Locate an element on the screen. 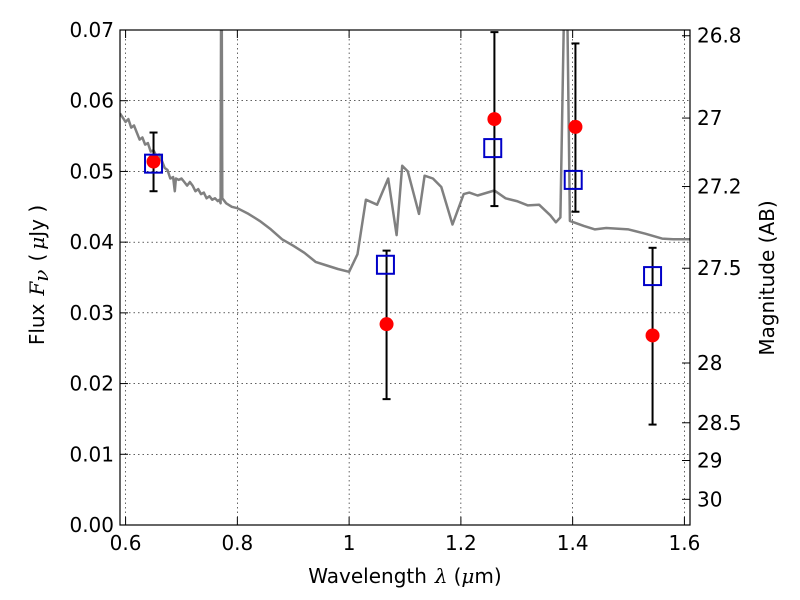 The image size is (800, 600). right-tick-label: 28.5 is located at coordinates (719, 423).